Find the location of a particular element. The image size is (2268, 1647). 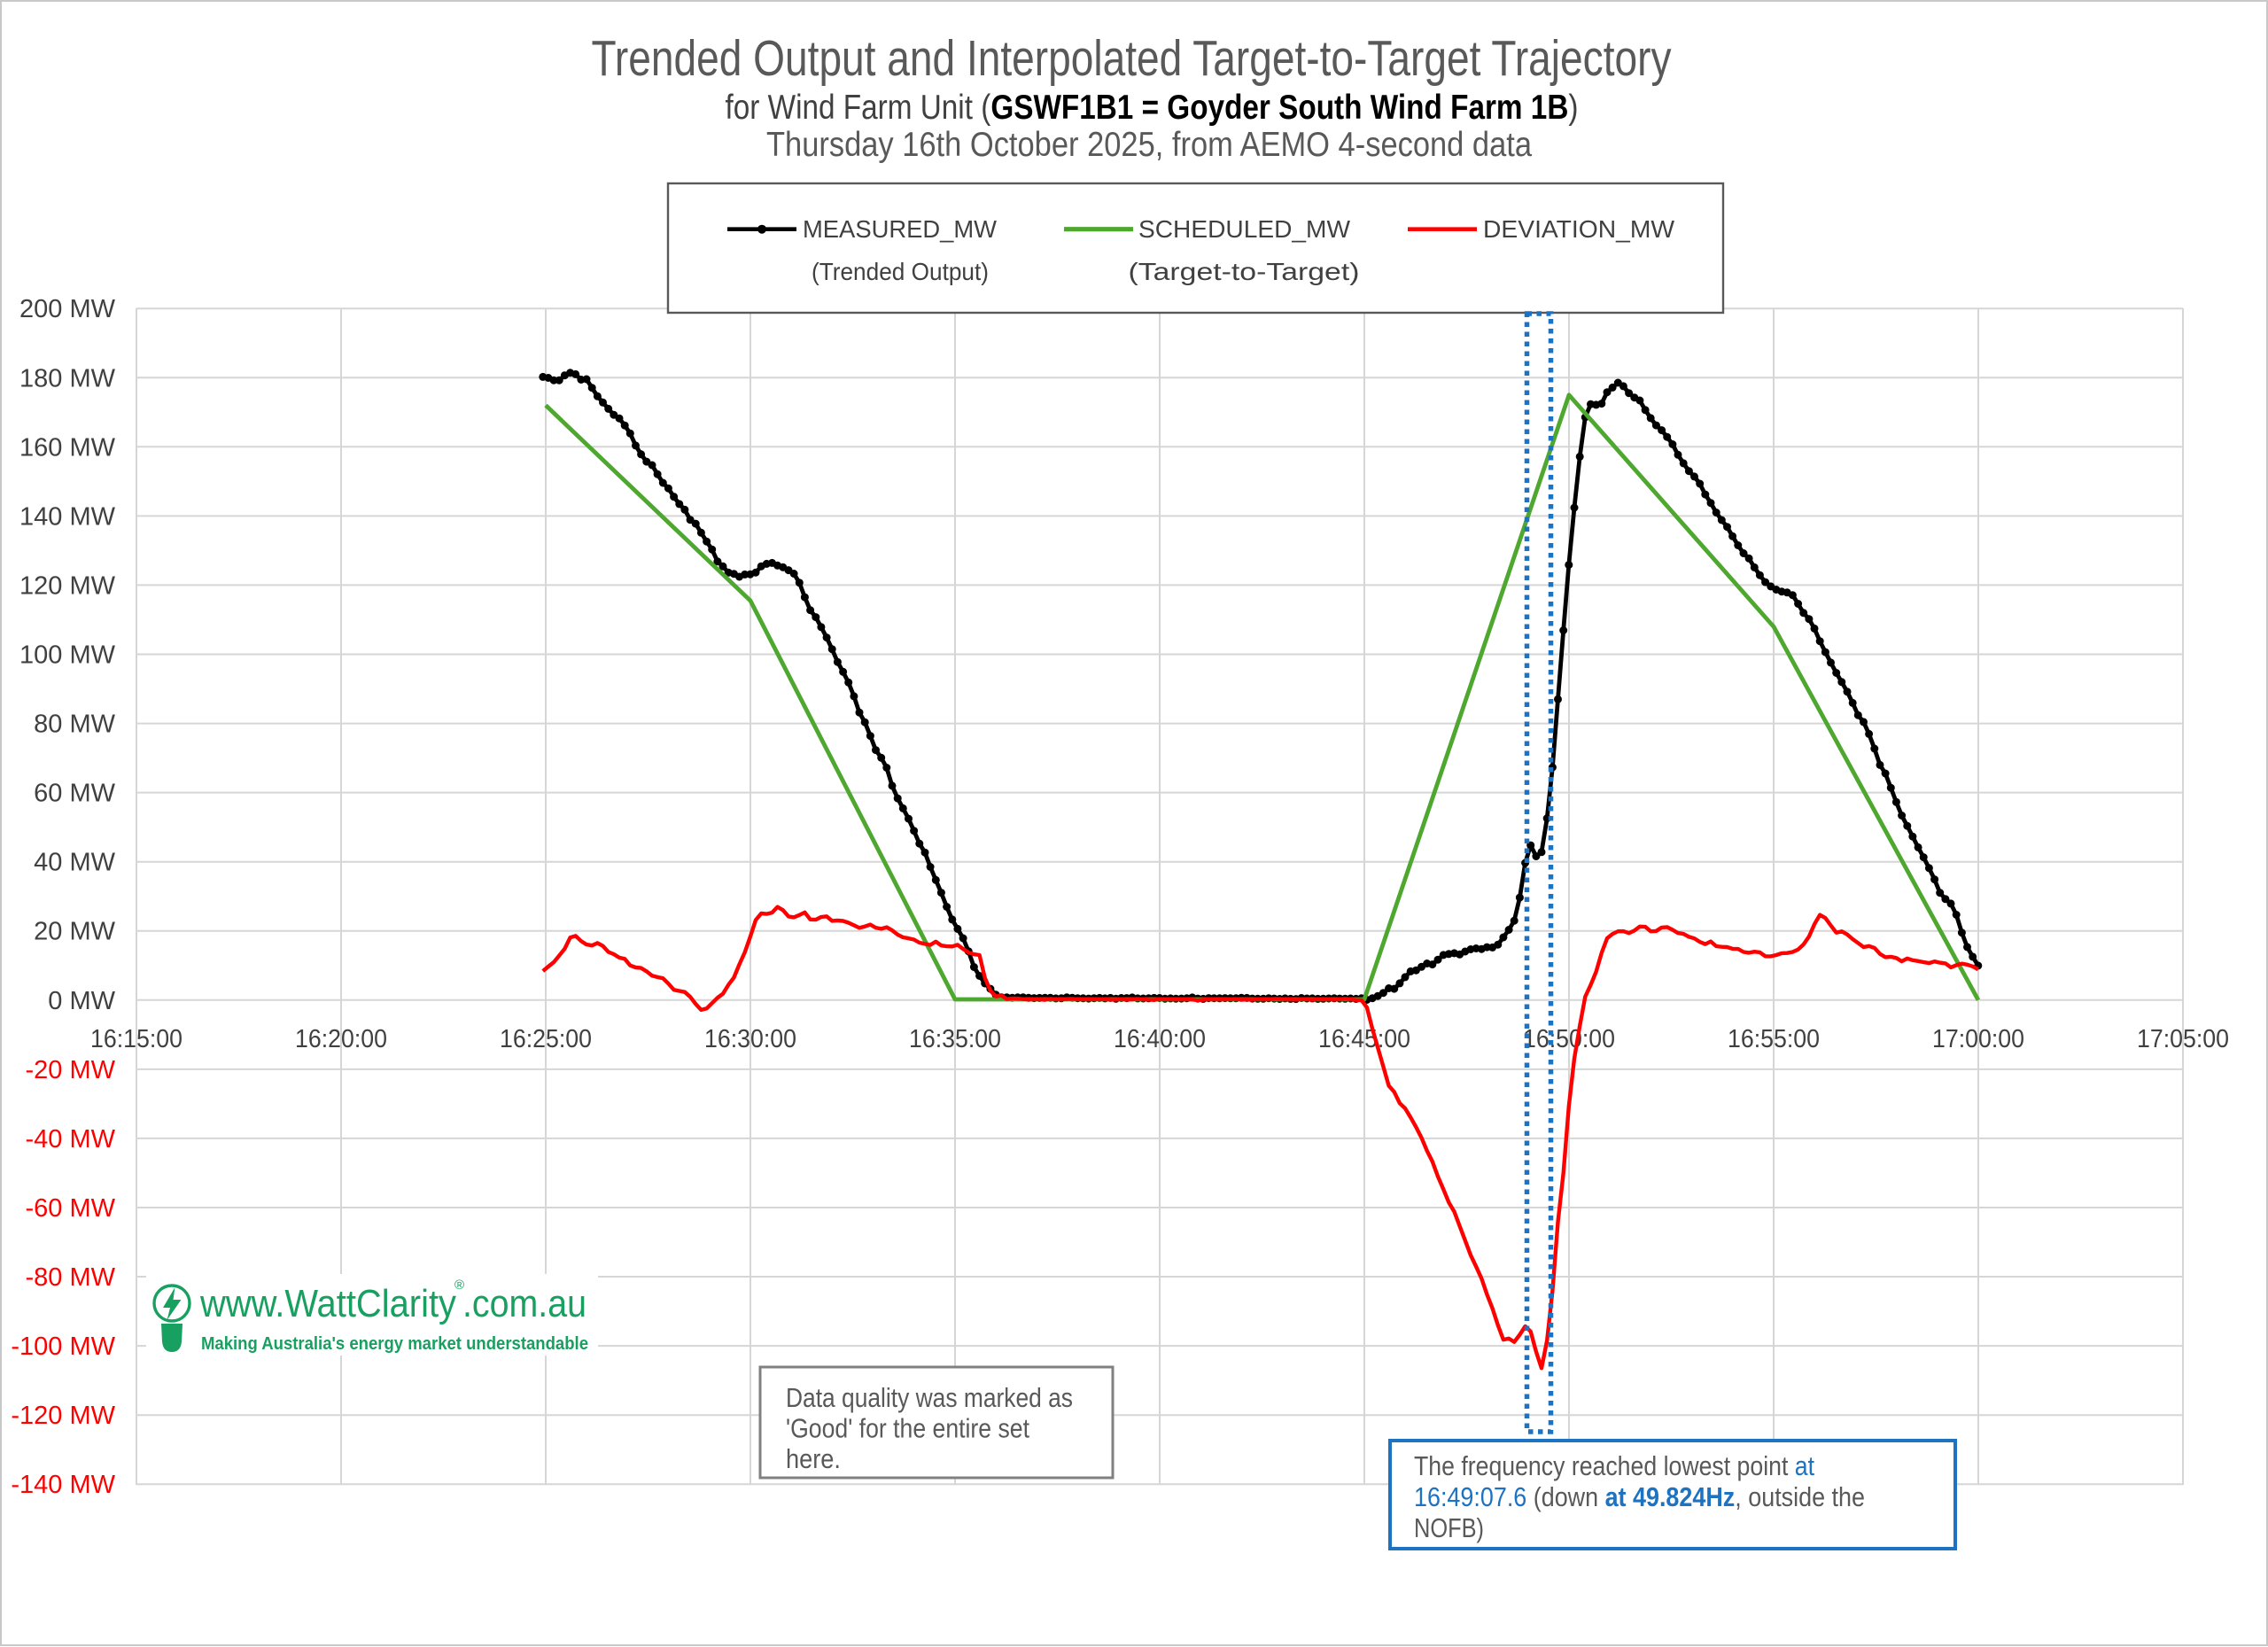

svg-text: 180 MW is located at coordinates (67, 378).